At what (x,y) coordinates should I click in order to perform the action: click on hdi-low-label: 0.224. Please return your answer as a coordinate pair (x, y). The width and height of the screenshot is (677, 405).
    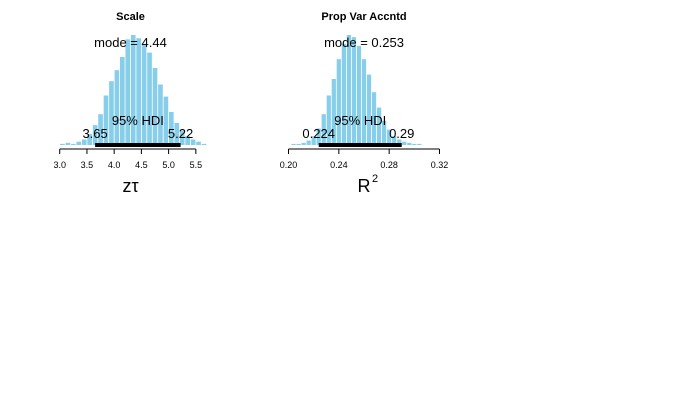
    Looking at the image, I should click on (318, 133).